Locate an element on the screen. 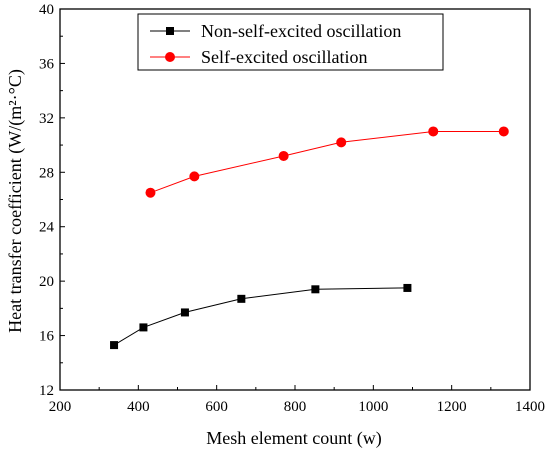 This screenshot has width=550, height=454. x-tick-label: 1000 is located at coordinates (373, 407).